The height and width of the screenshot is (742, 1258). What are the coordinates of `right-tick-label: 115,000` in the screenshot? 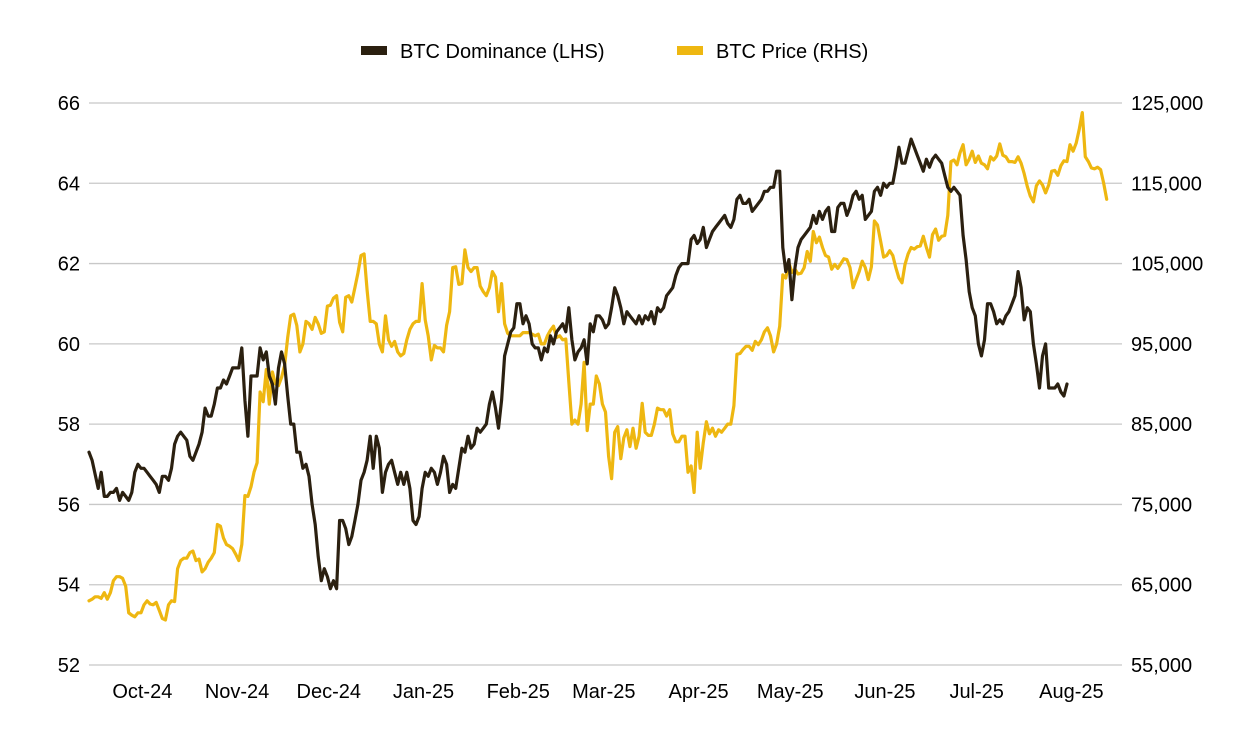 It's located at (1166, 184).